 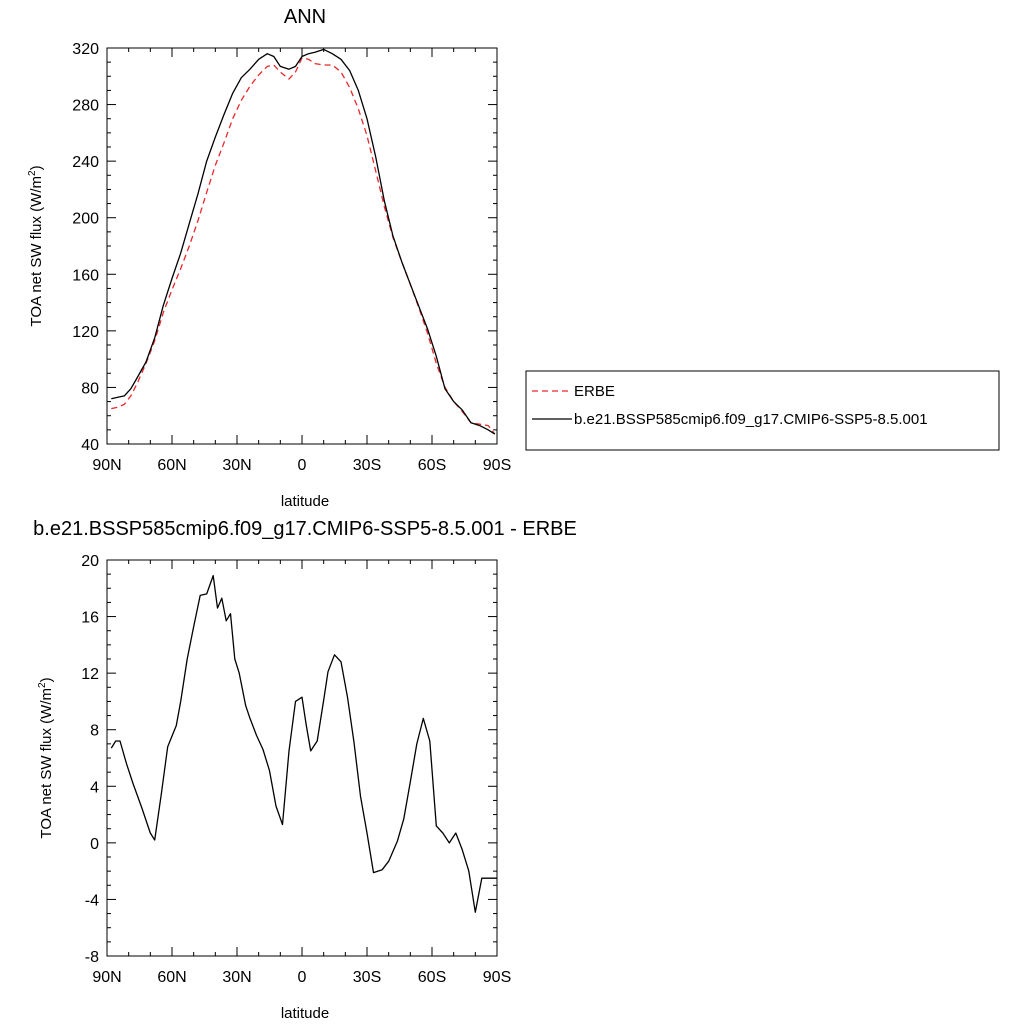 I want to click on x-axis-label-bottom: latitude, so click(x=305, y=1013).